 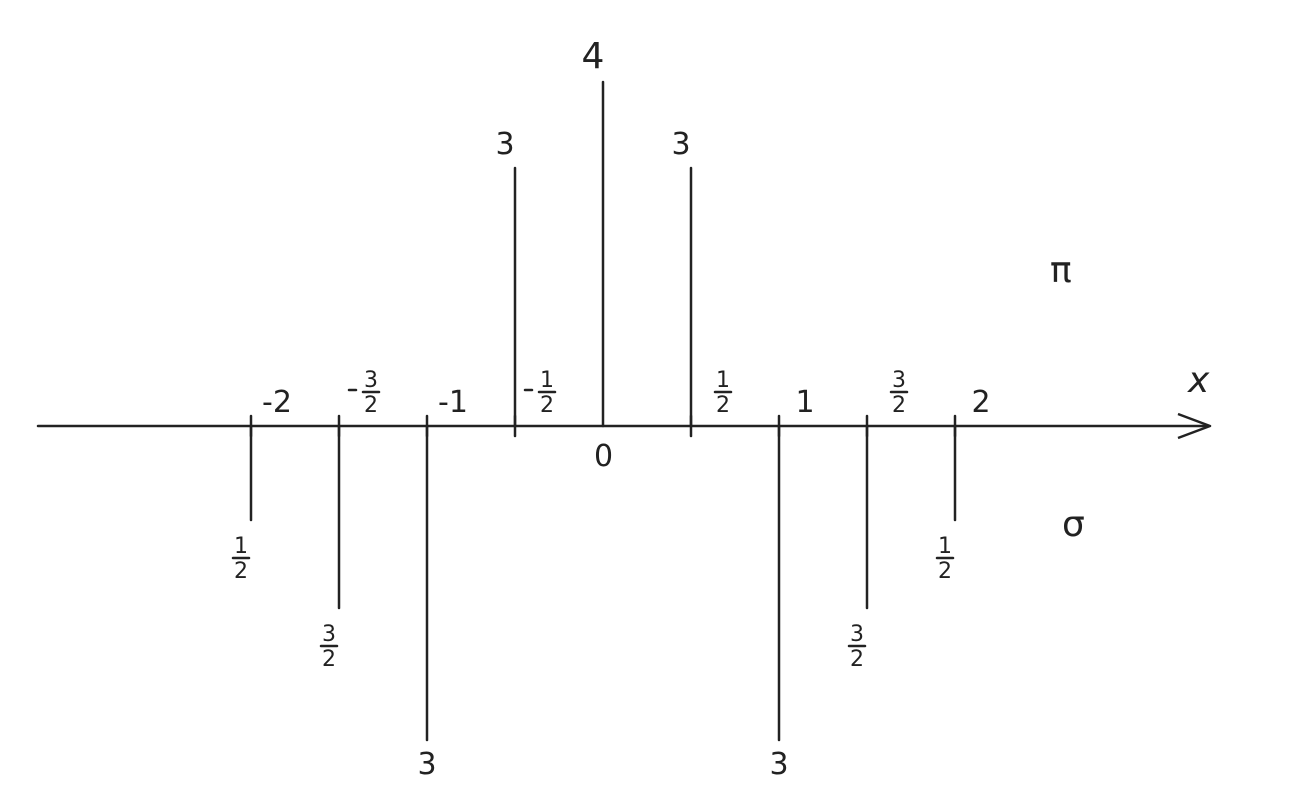 What do you see at coordinates (593, 56) in the screenshot?
I see `pi-line-label: 4` at bounding box center [593, 56].